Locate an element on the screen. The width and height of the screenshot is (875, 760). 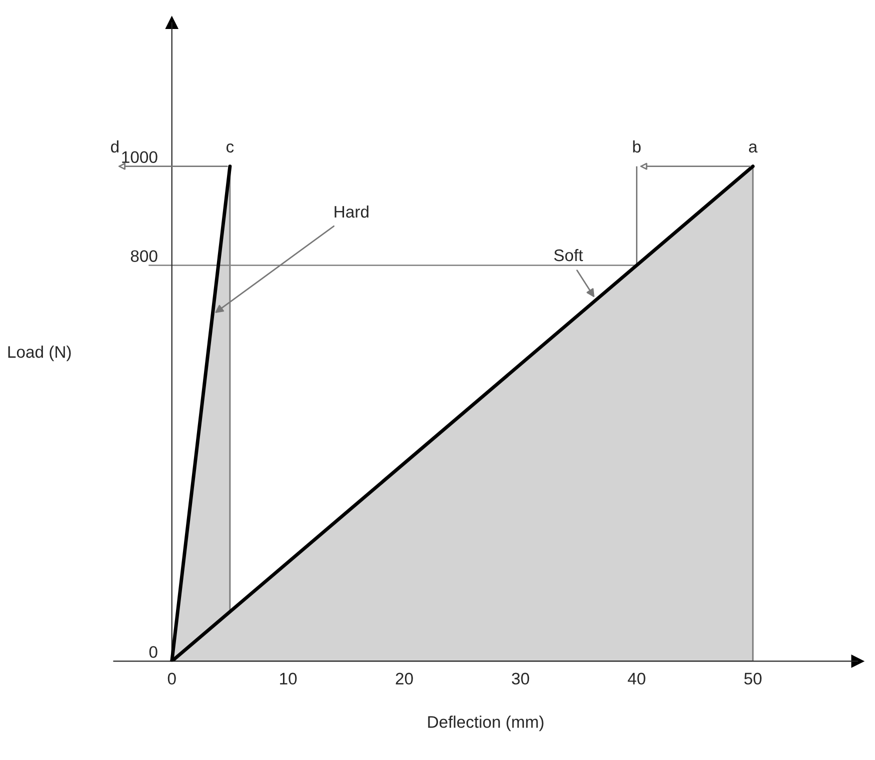
y-tick-label: 0 is located at coordinates (153, 652).